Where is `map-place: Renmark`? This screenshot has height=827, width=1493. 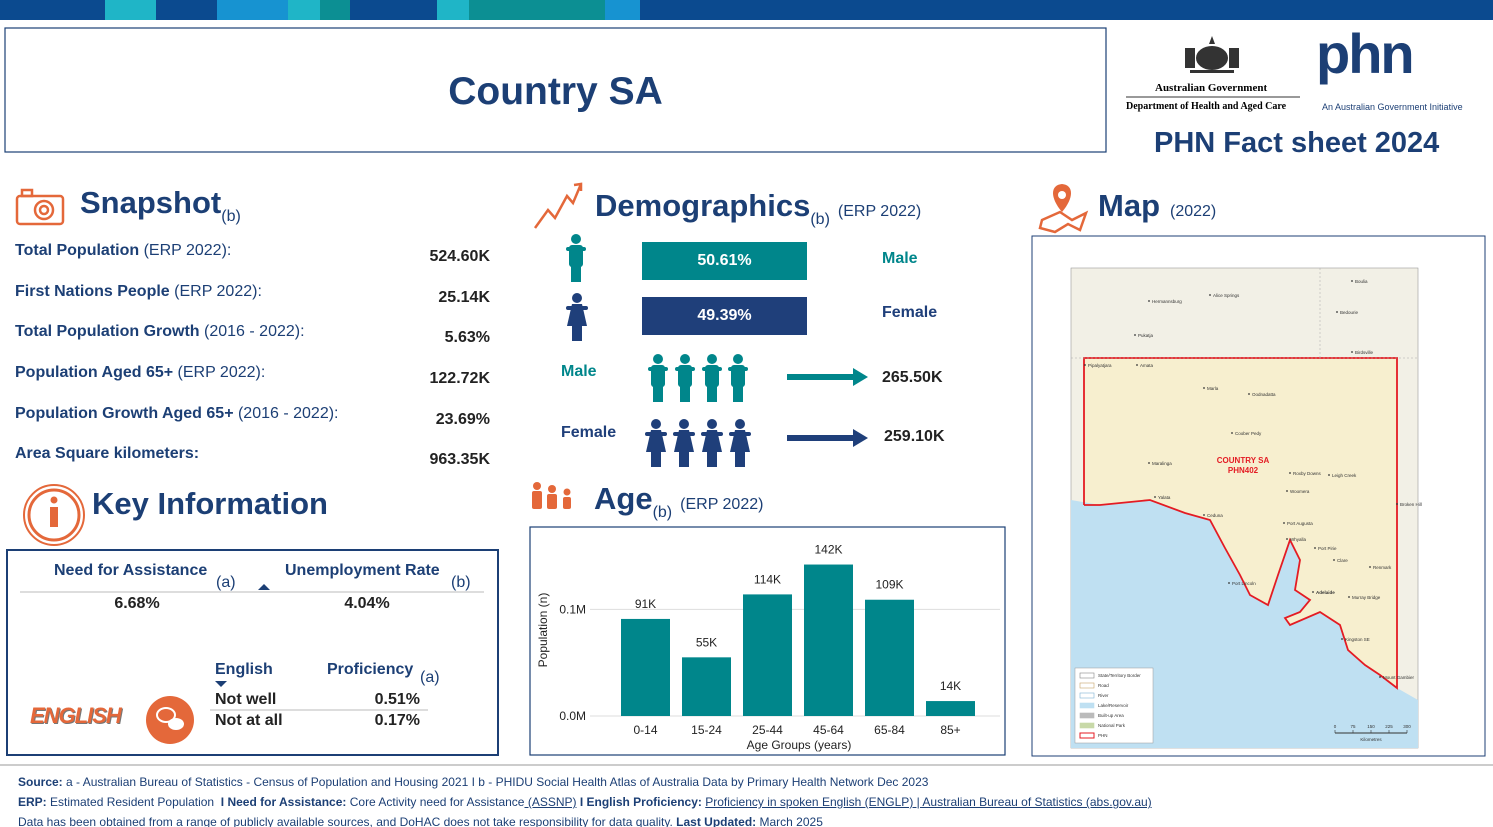 map-place: Renmark is located at coordinates (1382, 567).